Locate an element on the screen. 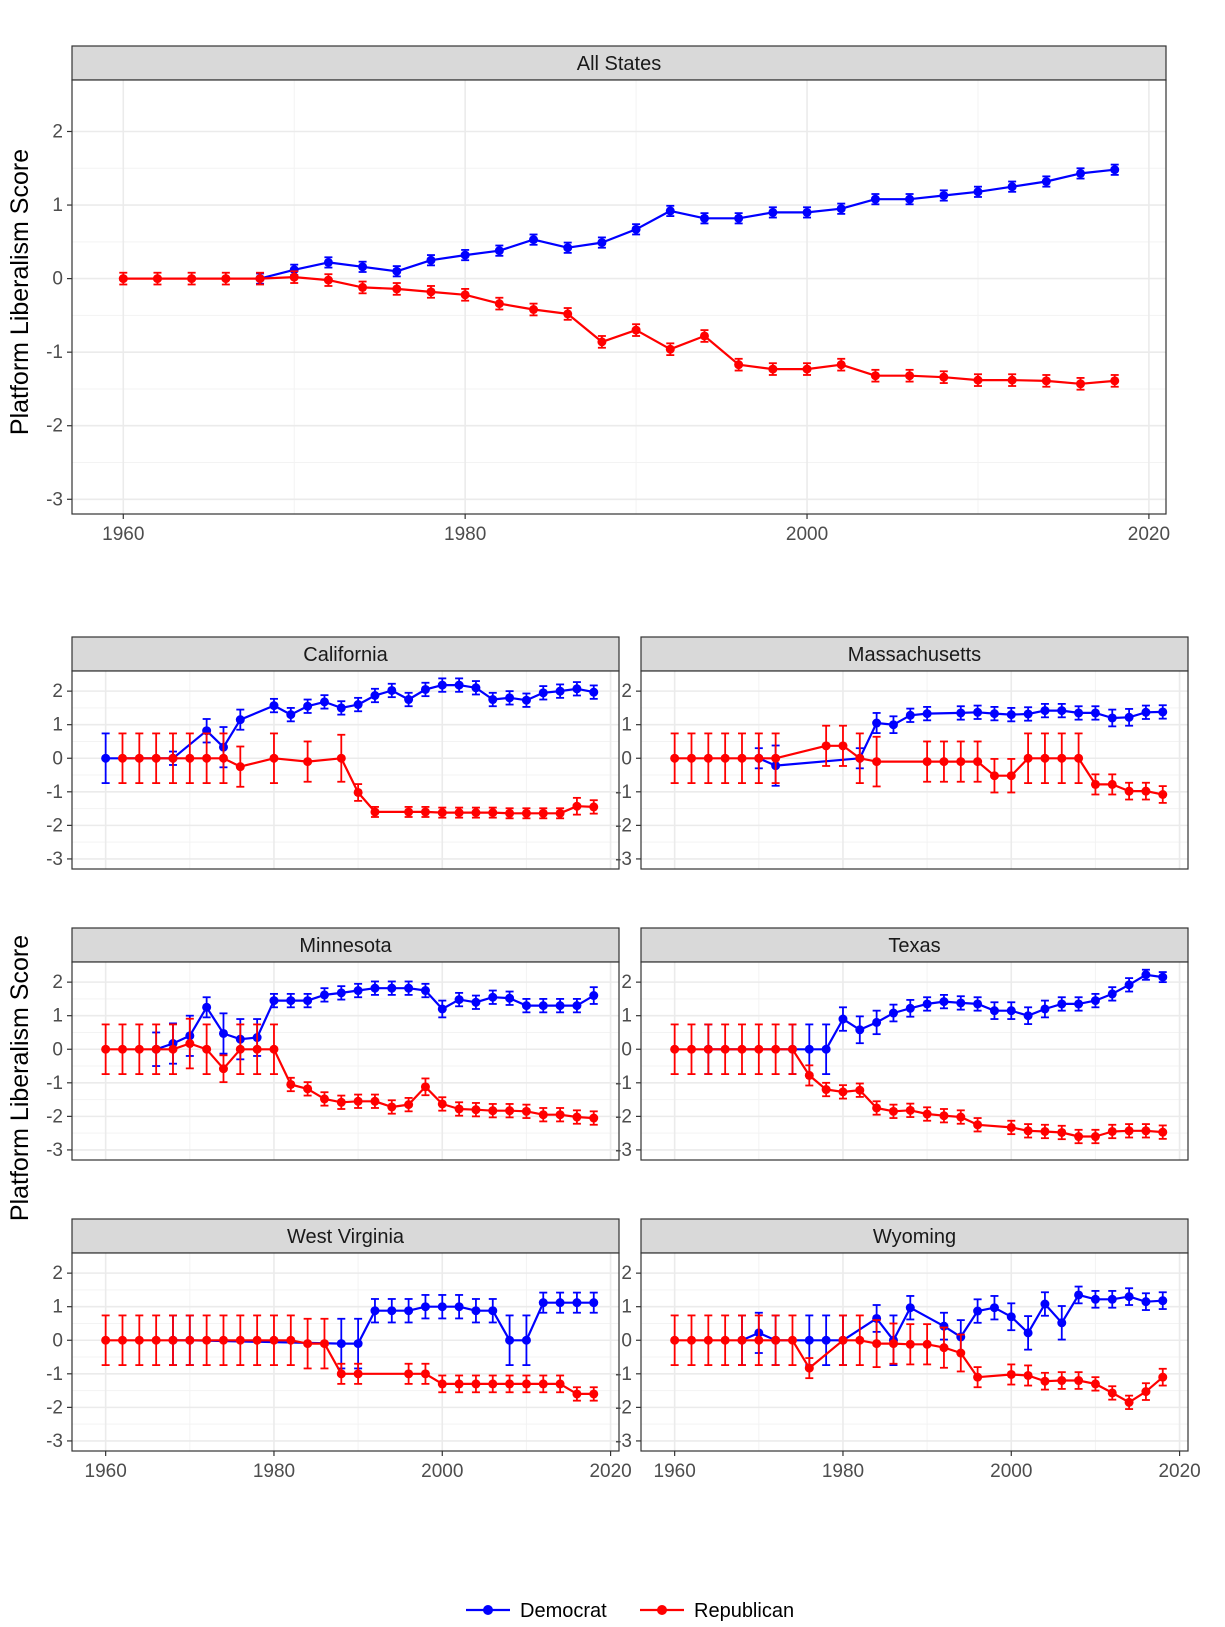 The height and width of the screenshot is (1627, 1225). facet-strip-label: West Virginia is located at coordinates (346, 1237).